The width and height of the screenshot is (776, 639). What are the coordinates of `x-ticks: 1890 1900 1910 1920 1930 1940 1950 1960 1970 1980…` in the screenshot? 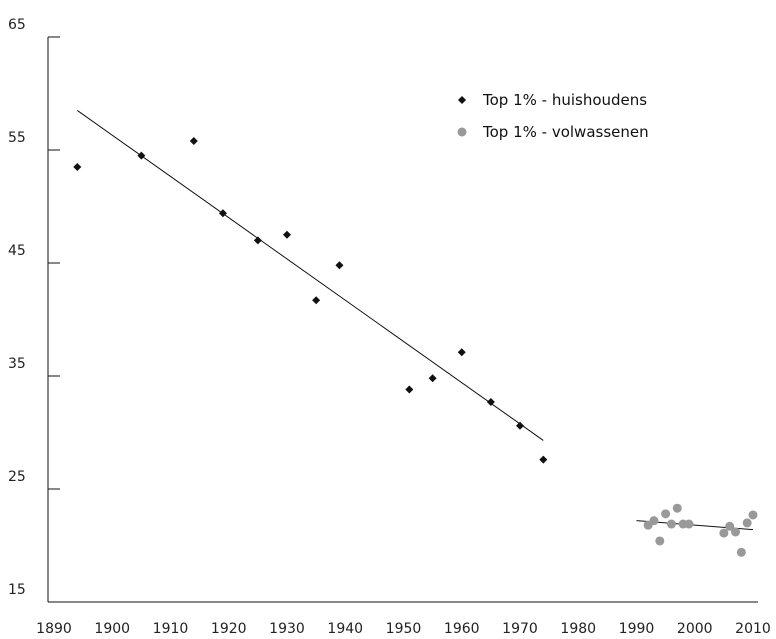 It's located at (403, 629).